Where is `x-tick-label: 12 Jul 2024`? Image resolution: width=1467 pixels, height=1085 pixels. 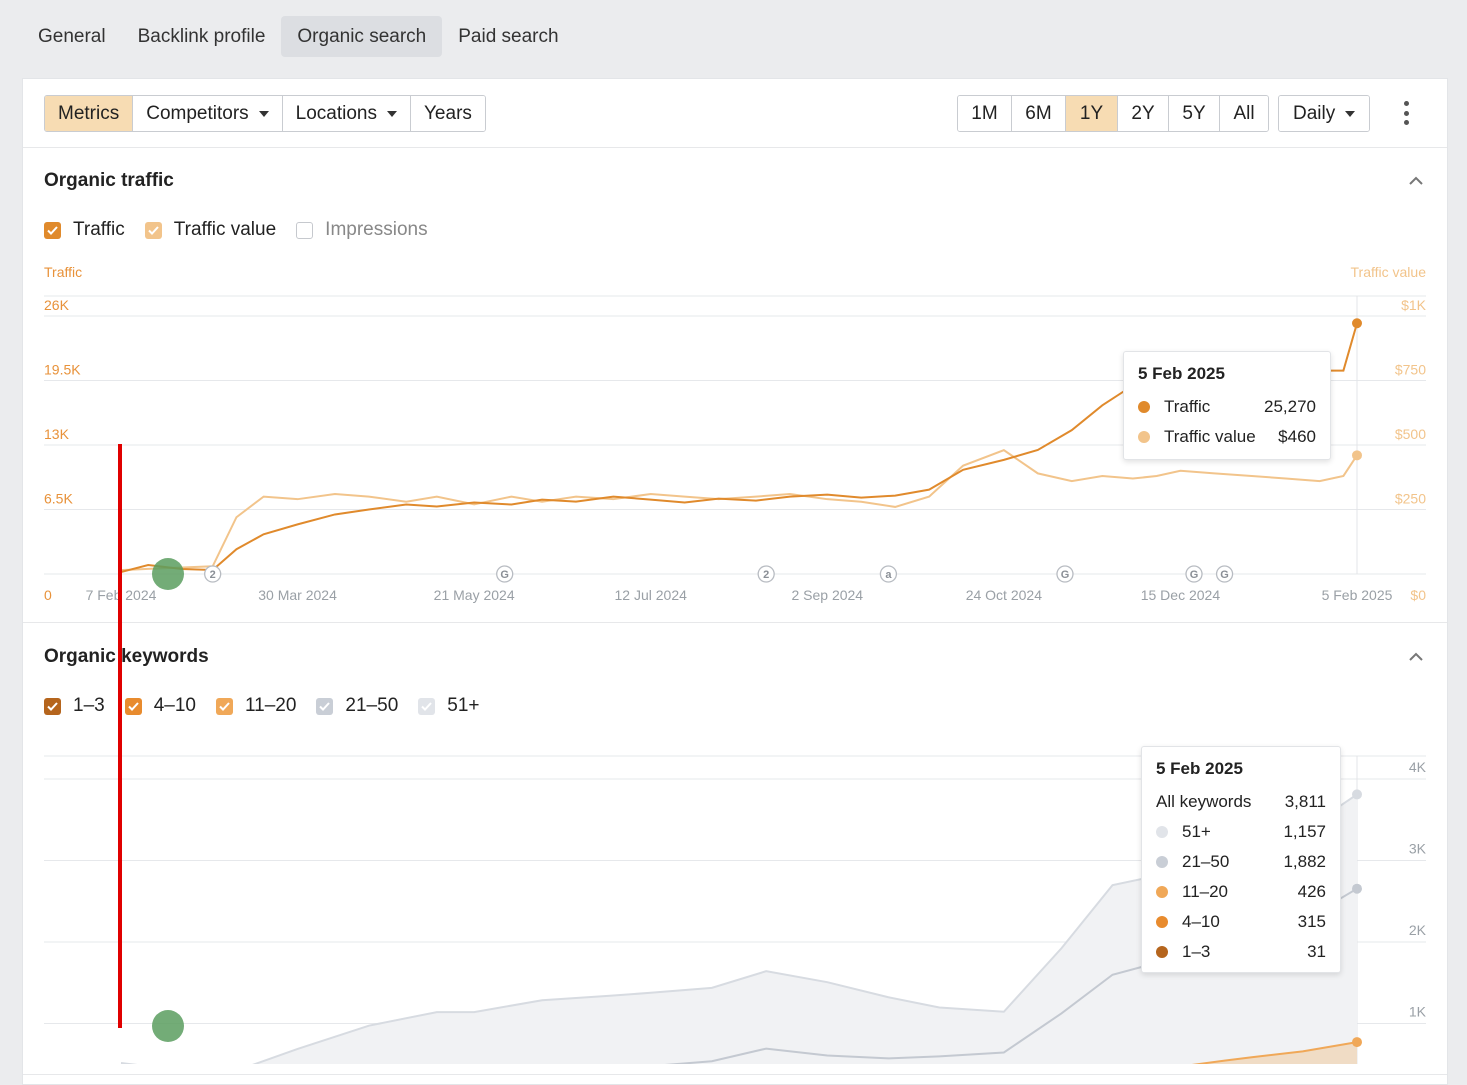
x-tick-label: 12 Jul 2024 is located at coordinates (651, 595).